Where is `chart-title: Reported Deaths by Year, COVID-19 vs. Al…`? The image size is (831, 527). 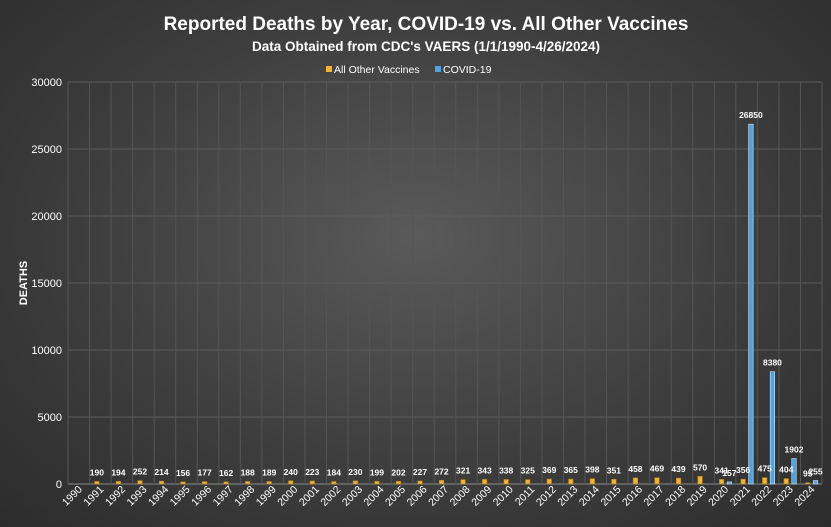 chart-title: Reported Deaths by Year, COVID-19 vs. Al… is located at coordinates (426, 24).